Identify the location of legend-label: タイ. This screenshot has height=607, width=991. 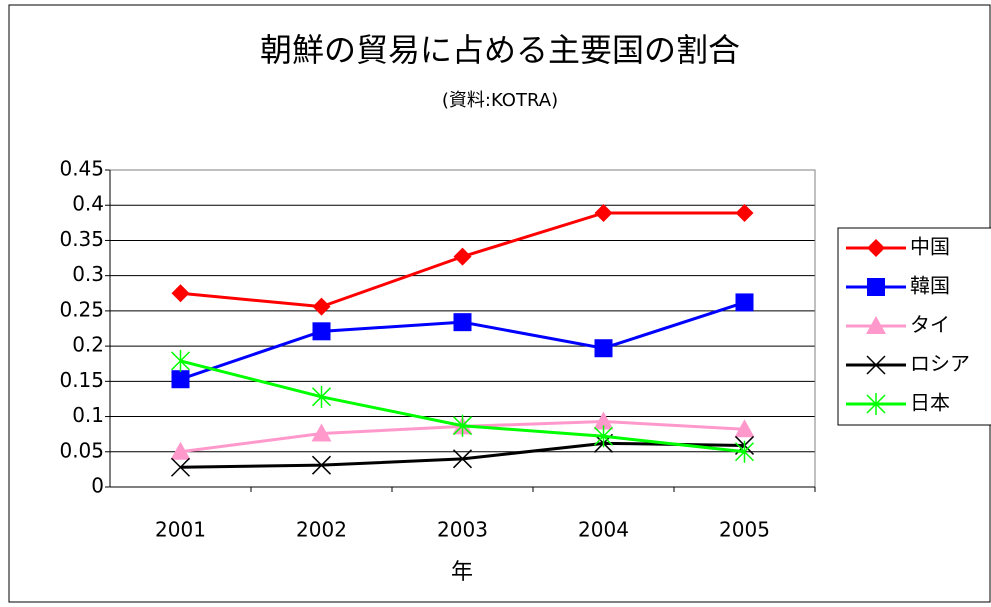
(930, 325).